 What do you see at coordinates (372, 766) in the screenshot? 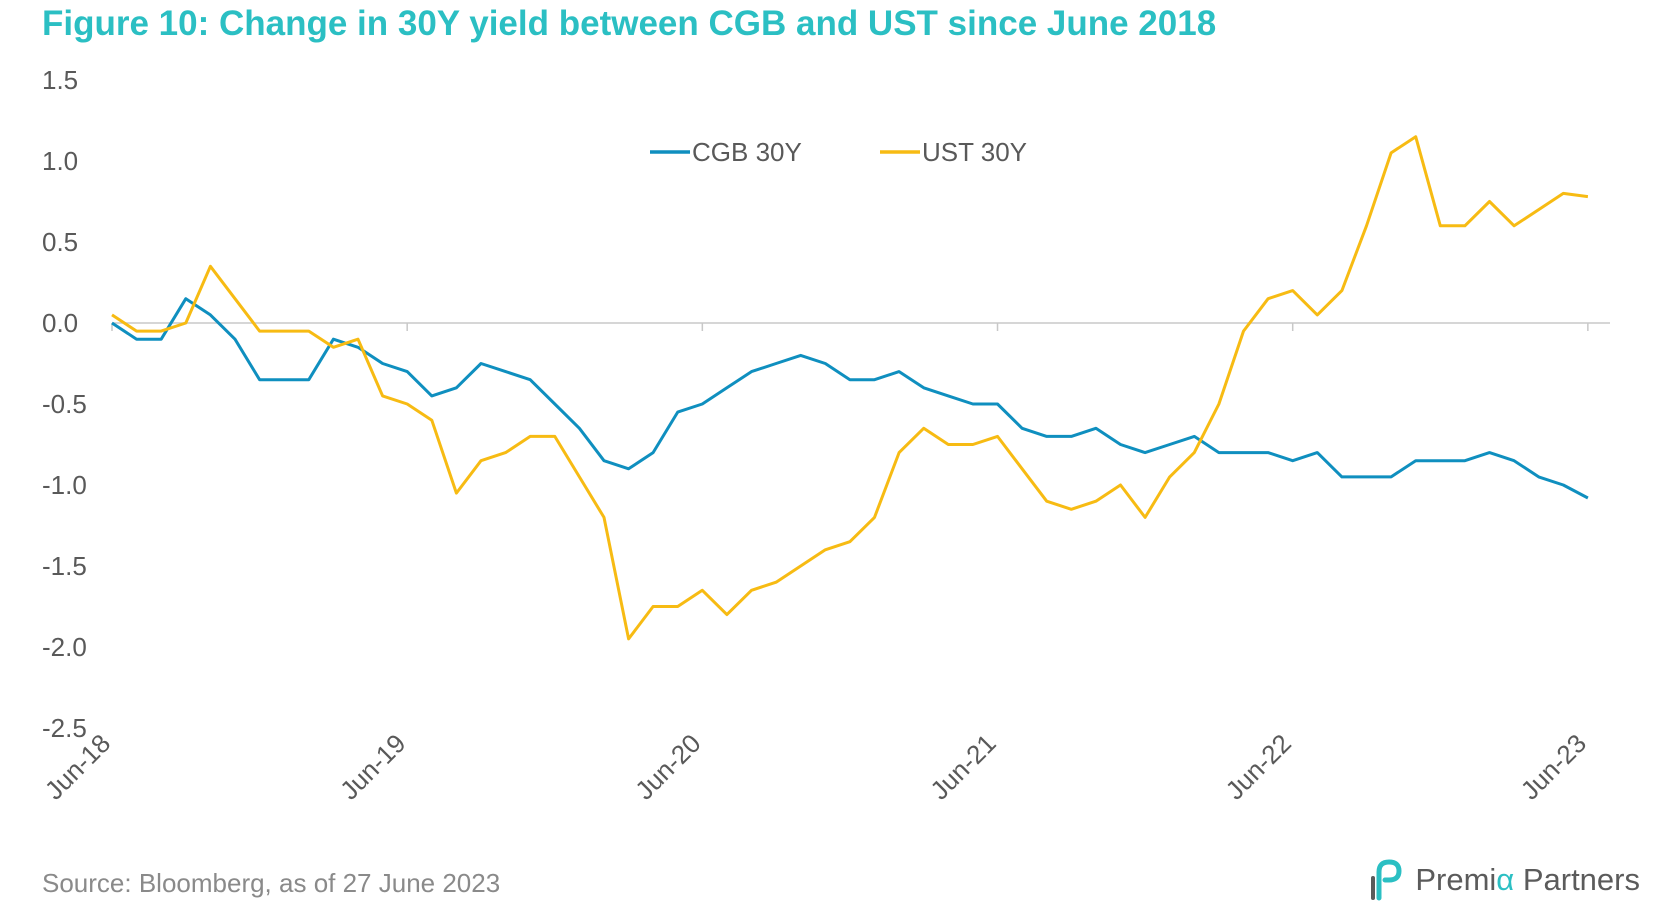
I see `x-tick-label: Jun-19` at bounding box center [372, 766].